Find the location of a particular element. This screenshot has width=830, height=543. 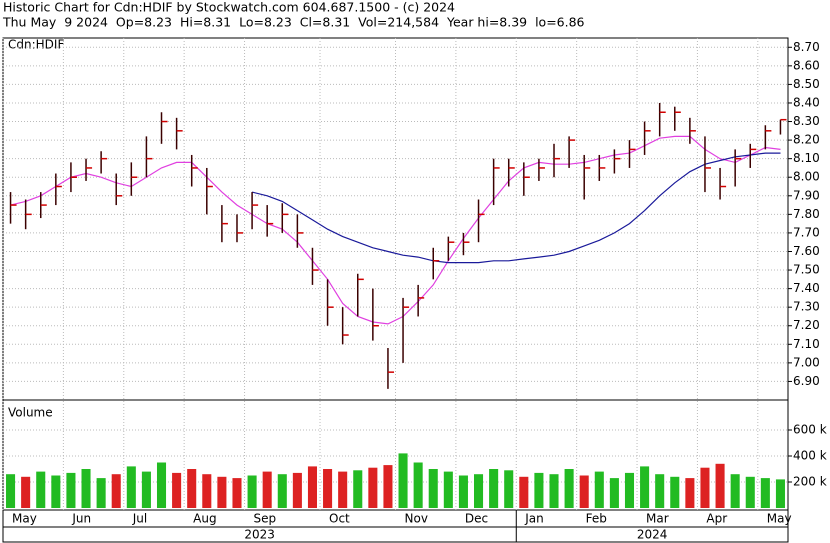

x-tick-label: Oct is located at coordinates (339, 519).